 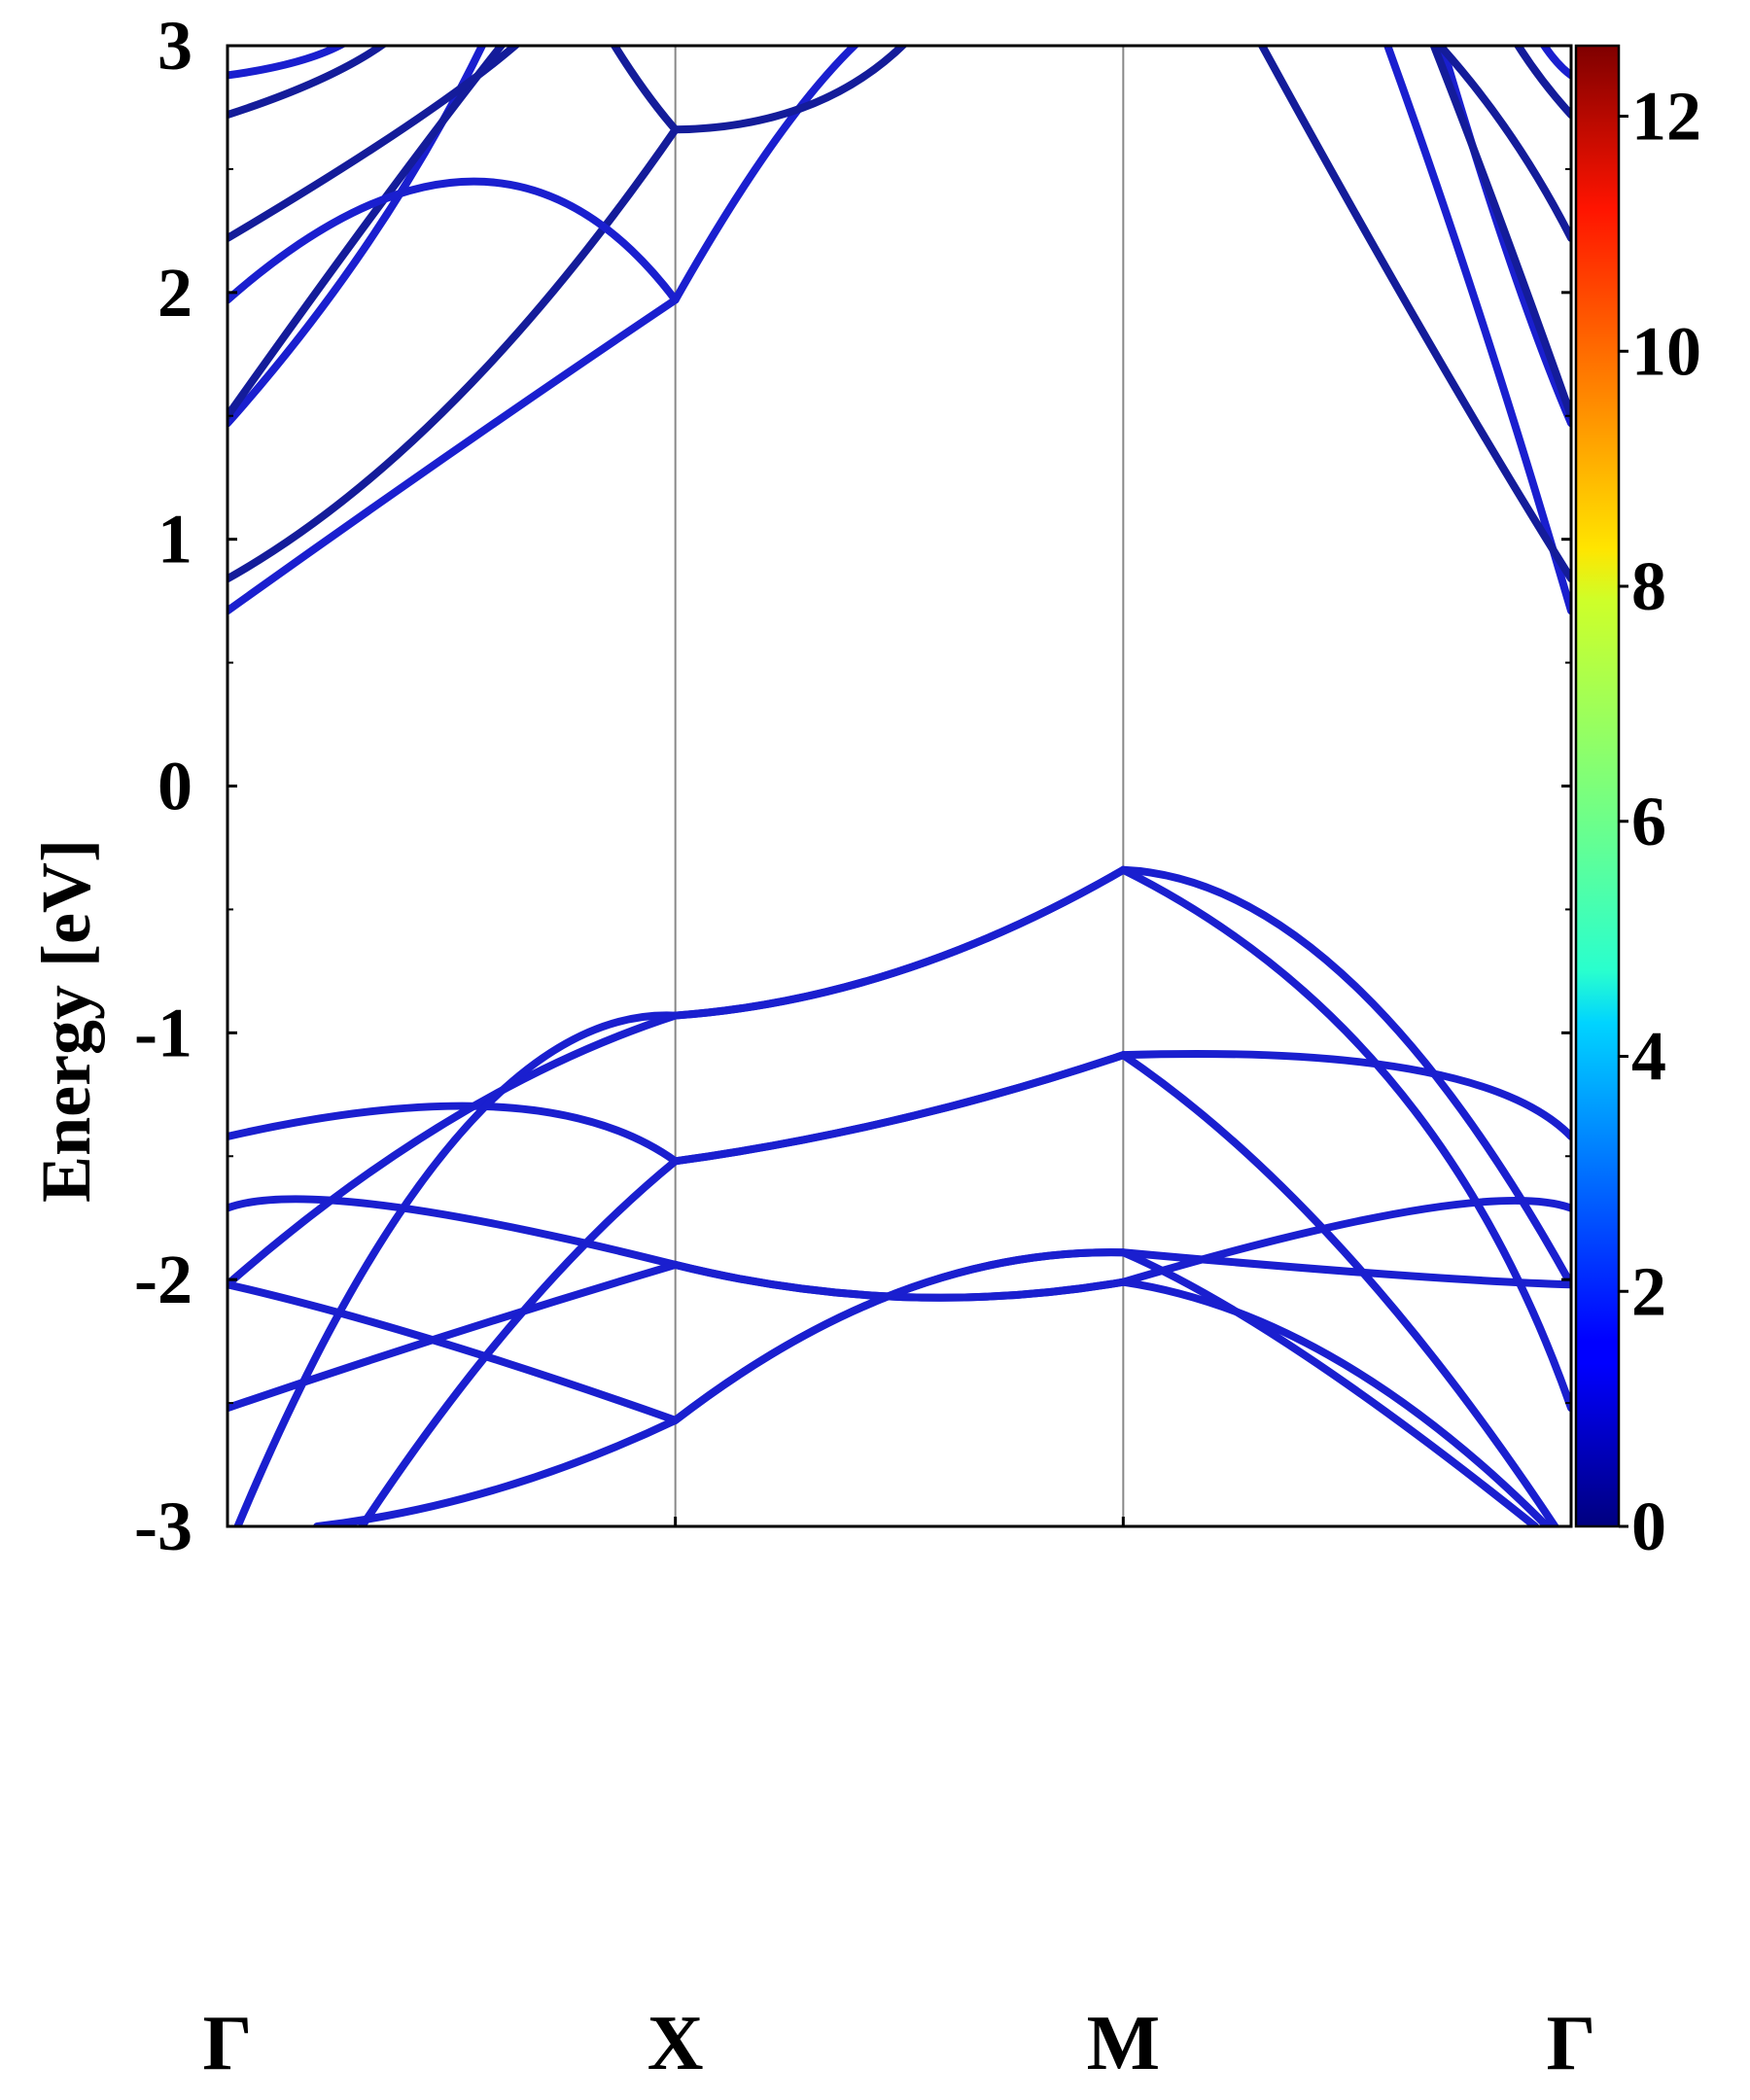 I want to click on colorbar-tick-label: 8, so click(x=1648, y=586).